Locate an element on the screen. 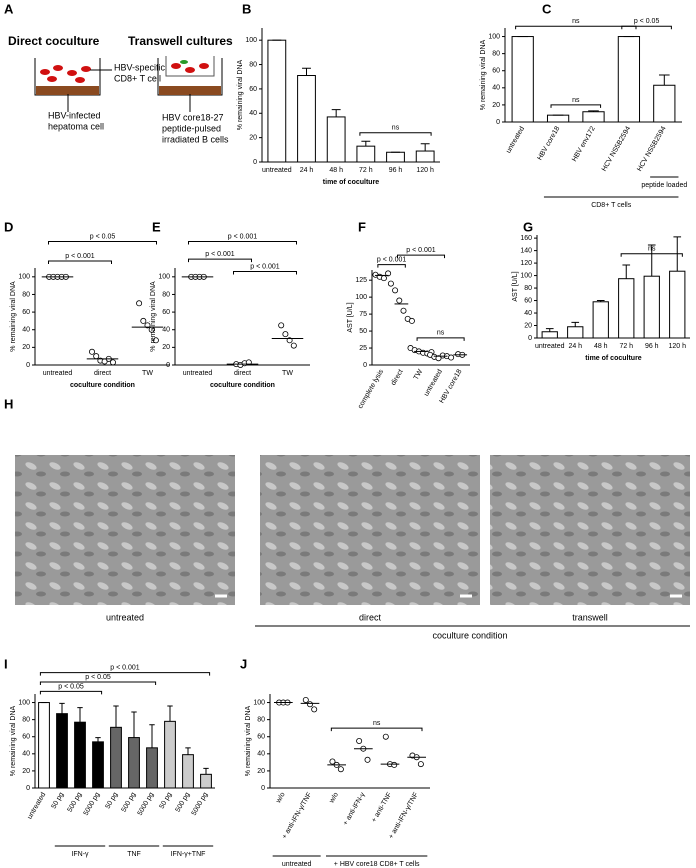 The image size is (696, 868). panel-letter: A is located at coordinates (9, 8).